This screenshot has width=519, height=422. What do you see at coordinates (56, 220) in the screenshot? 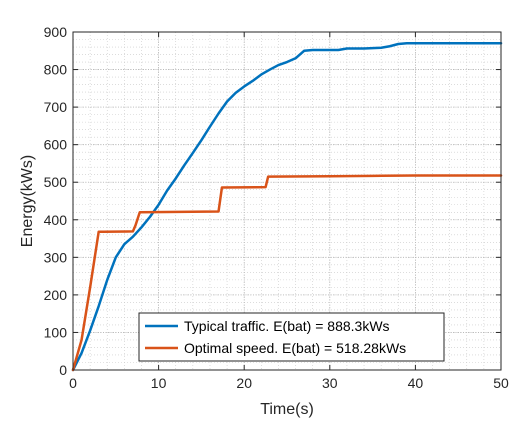
I see `y-tick-label: 400` at bounding box center [56, 220].